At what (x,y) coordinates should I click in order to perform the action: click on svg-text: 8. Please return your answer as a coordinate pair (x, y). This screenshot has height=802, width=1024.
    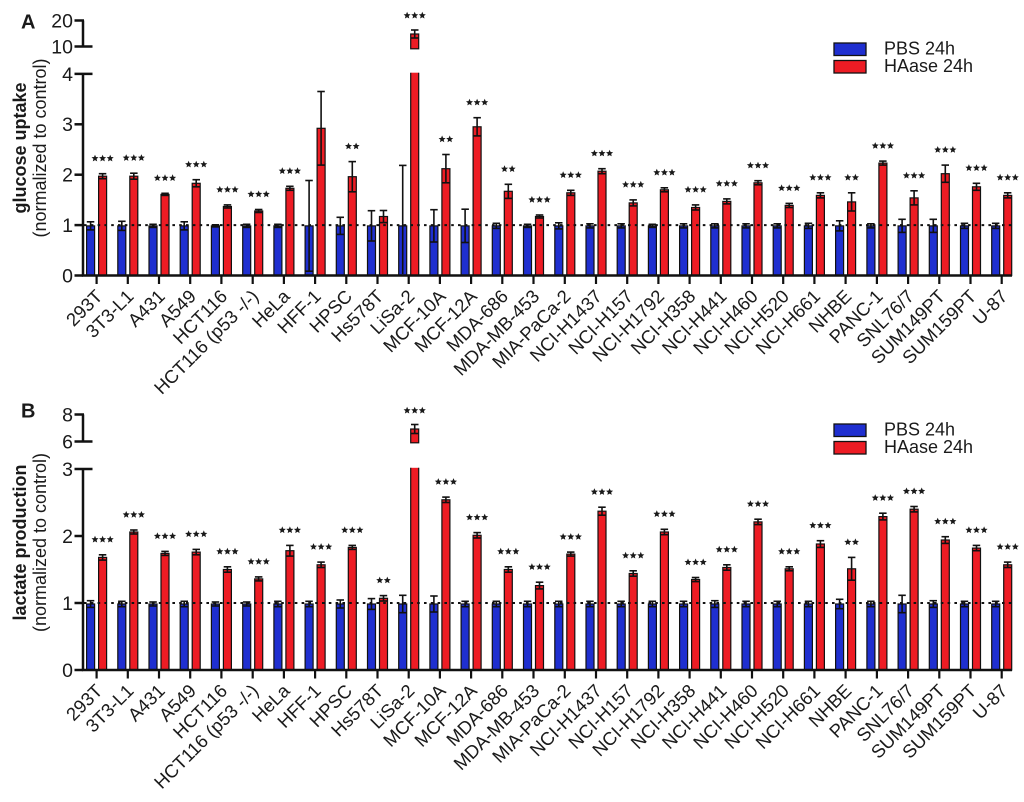
    Looking at the image, I should click on (67, 415).